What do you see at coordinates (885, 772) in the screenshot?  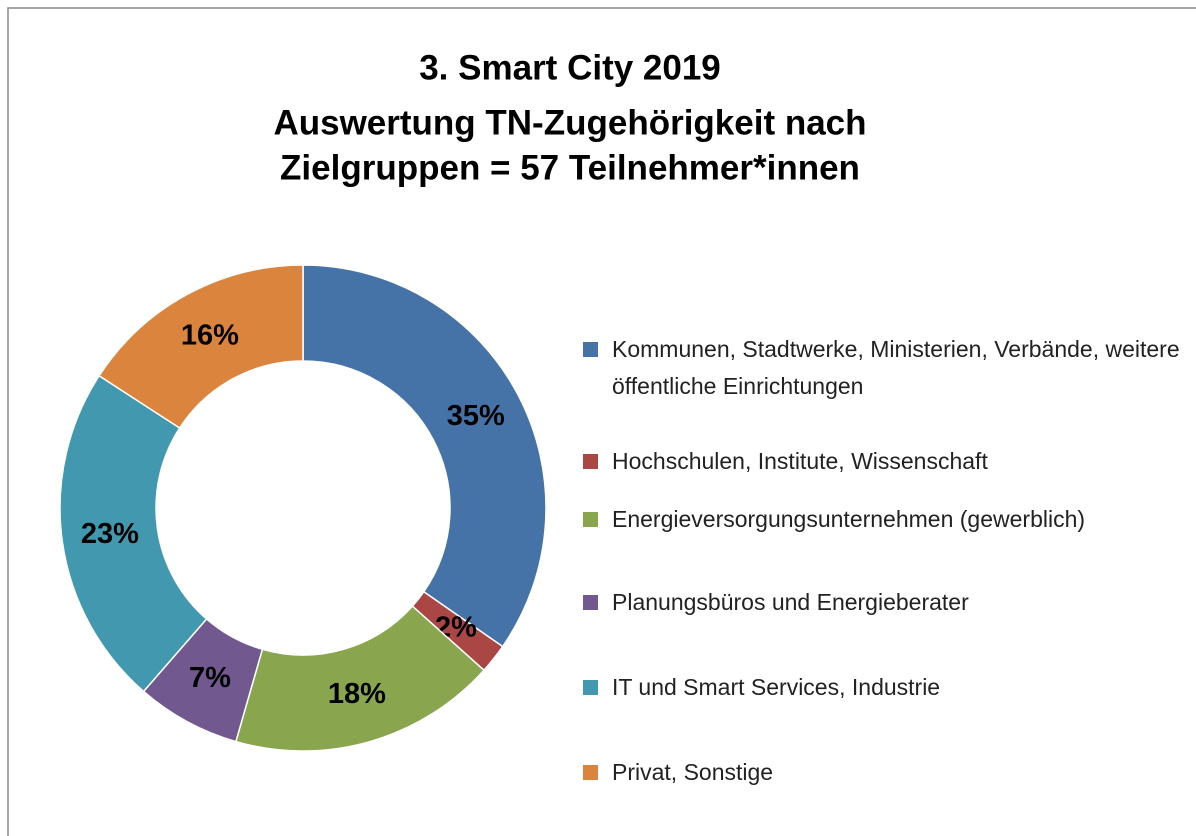 I see `legend-item: Privat, Sonstige` at bounding box center [885, 772].